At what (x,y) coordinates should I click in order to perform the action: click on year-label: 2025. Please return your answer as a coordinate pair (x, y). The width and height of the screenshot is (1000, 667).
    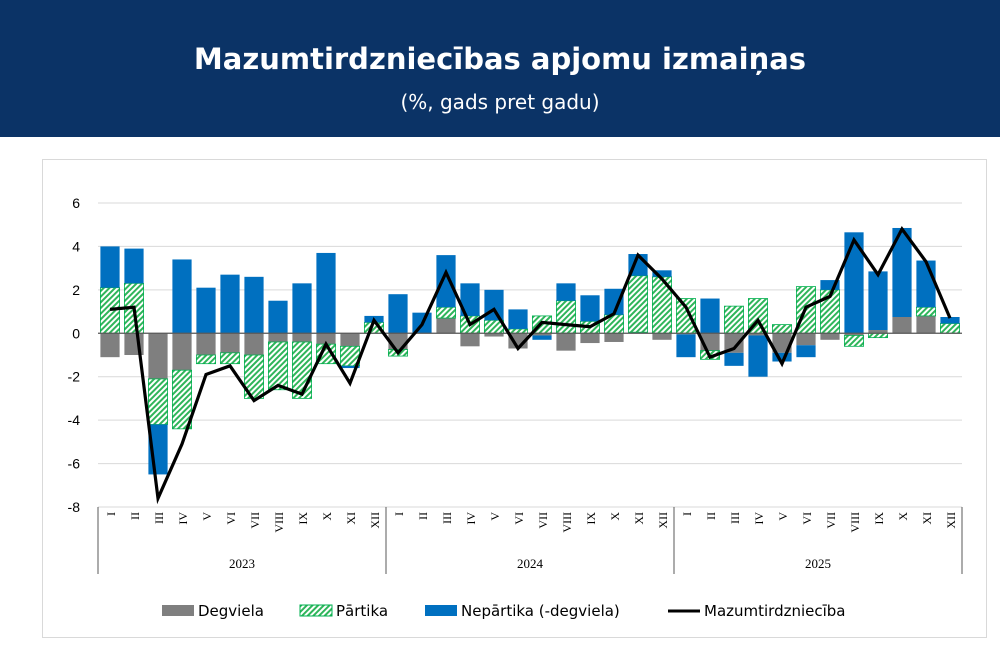
    Looking at the image, I should click on (818, 563).